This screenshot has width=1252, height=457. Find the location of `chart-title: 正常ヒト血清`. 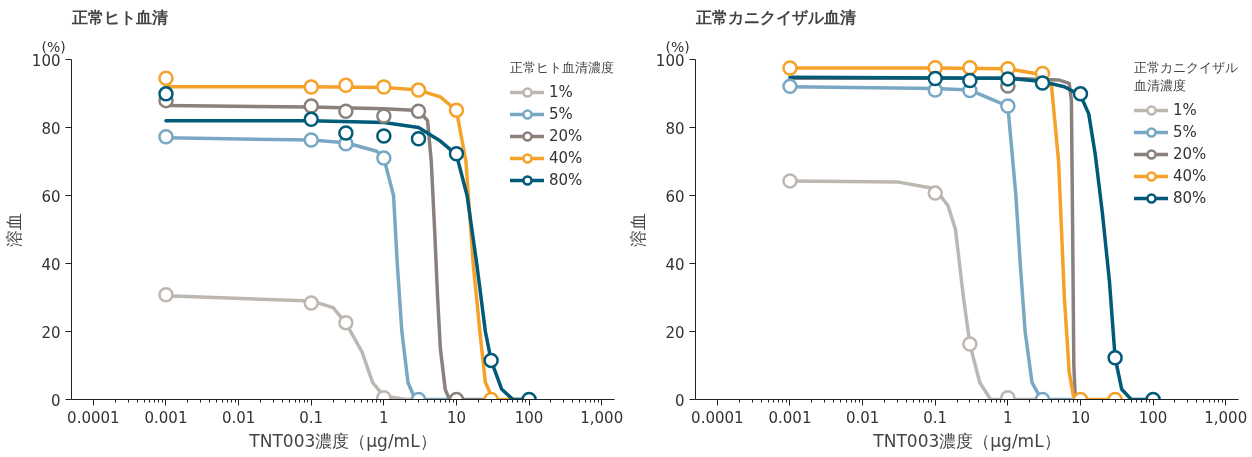

chart-title: 正常ヒト血清 is located at coordinates (119, 17).